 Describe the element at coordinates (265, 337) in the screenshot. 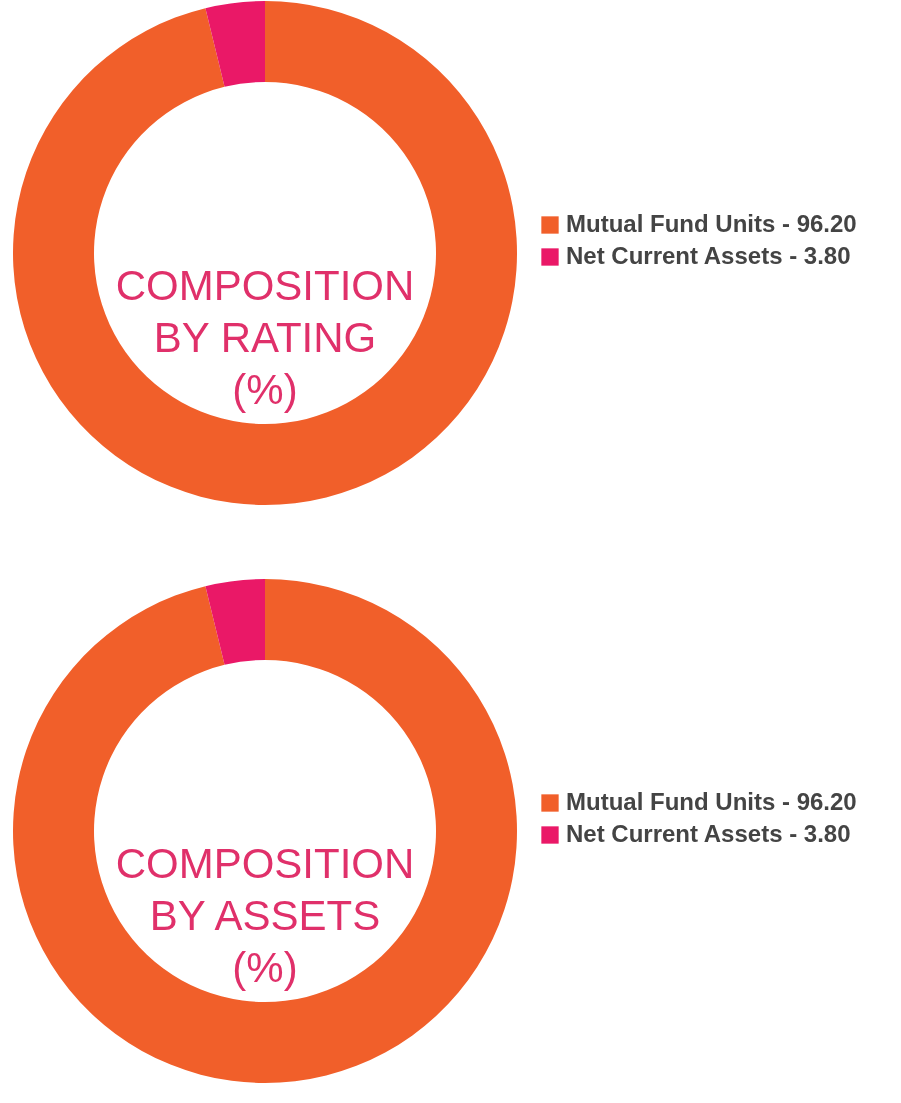

I see `text: COMPOSITION BY RATING (%)` at that location.